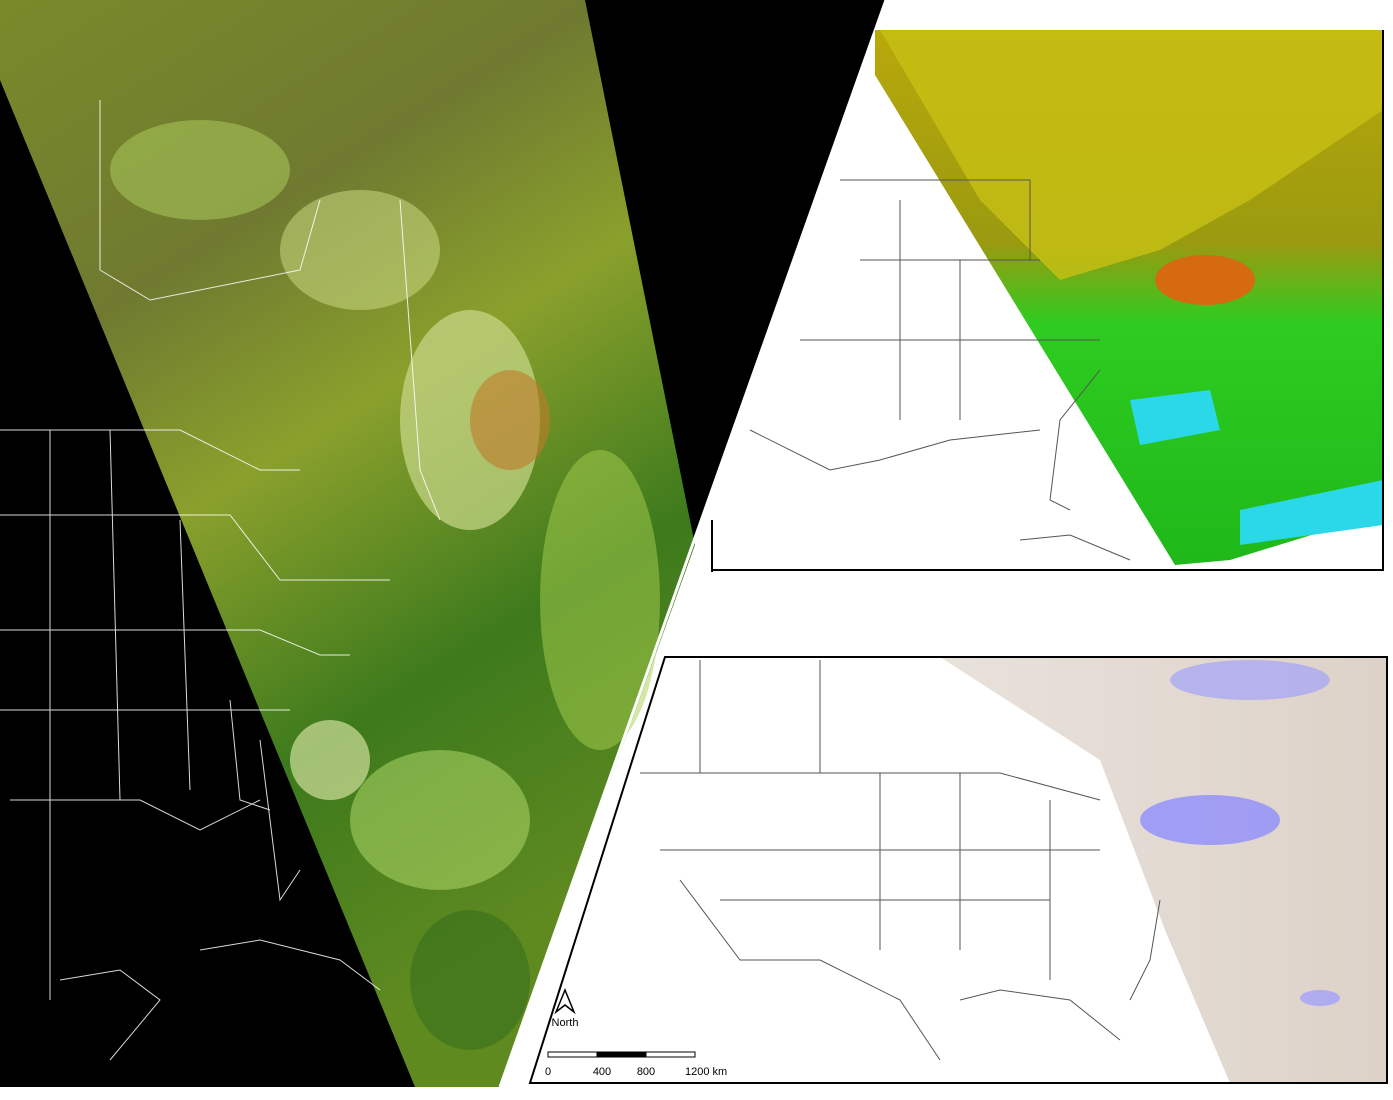  Describe the element at coordinates (1163, 870) in the screenshot. I see `model-field` at that location.